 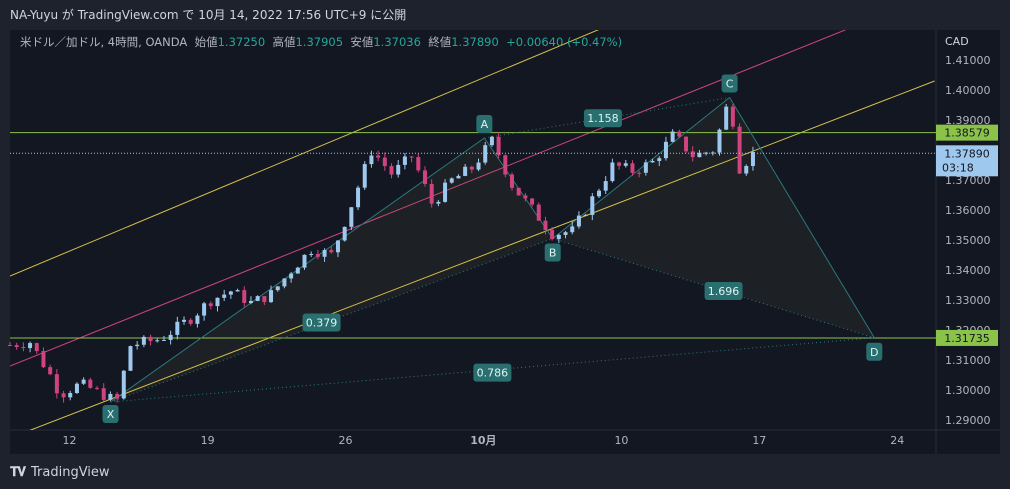 I want to click on x-tick-label: 12, so click(x=69, y=440).